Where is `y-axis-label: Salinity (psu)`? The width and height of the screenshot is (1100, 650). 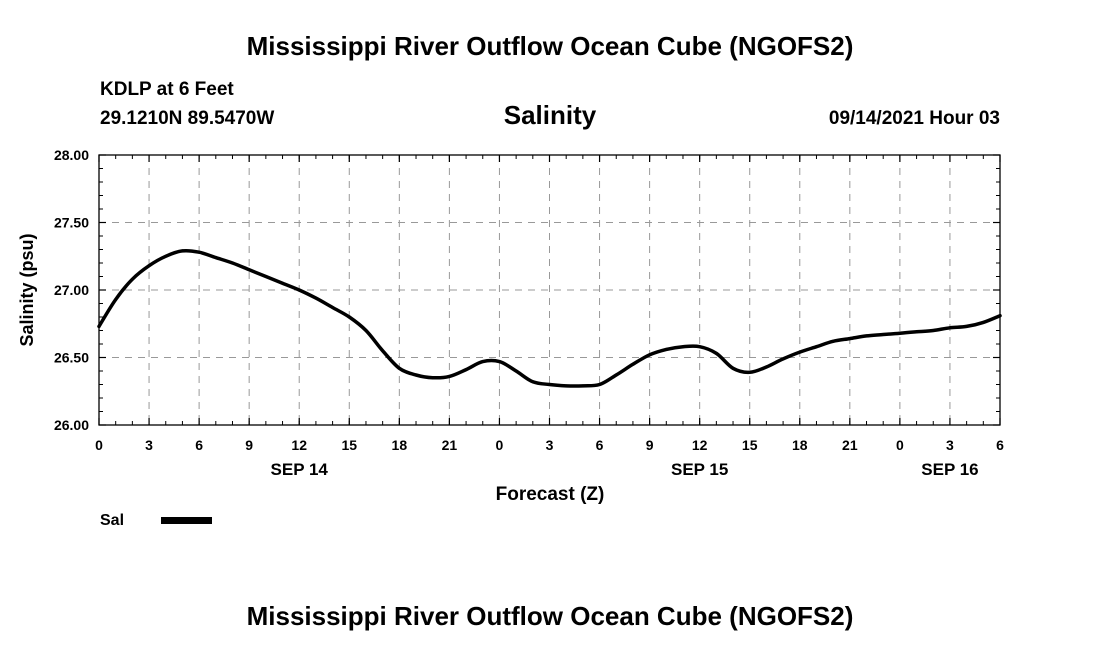
y-axis-label: Salinity (psu) is located at coordinates (27, 289).